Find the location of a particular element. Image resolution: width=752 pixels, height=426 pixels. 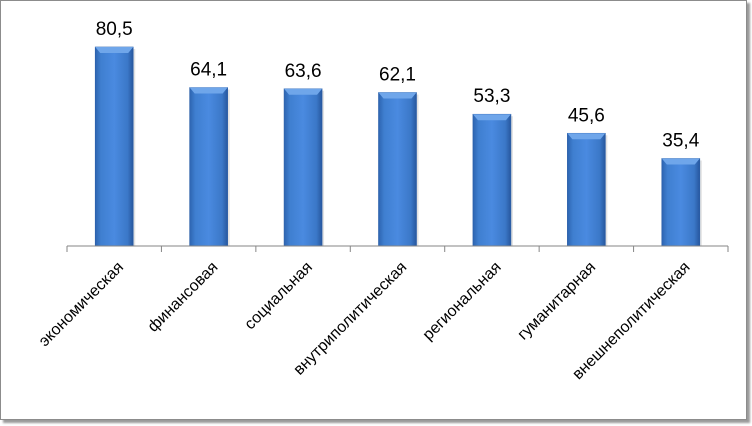

data-label: 80,5 is located at coordinates (114, 29).